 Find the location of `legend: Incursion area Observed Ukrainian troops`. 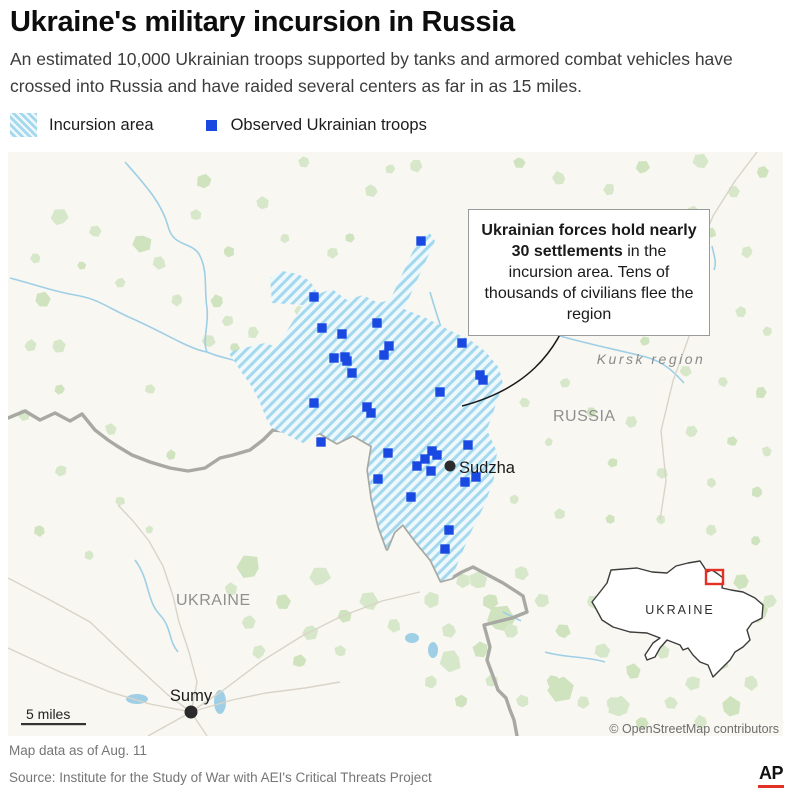

legend: Incursion area Observed Ukrainian troops is located at coordinates (218, 125).